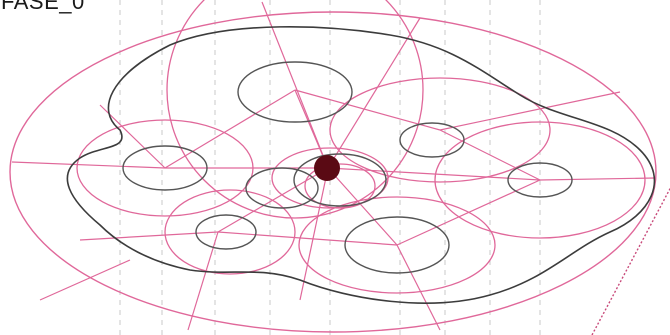  What do you see at coordinates (367, 110) in the screenshot?
I see `line-topcircle-upperright` at bounding box center [367, 110].